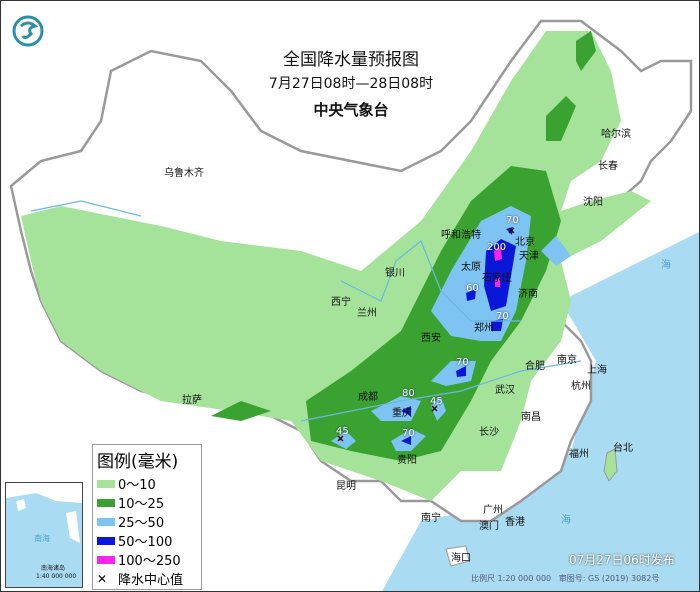 The height and width of the screenshot is (592, 700). I want to click on rain-center-value: 200, so click(497, 247).